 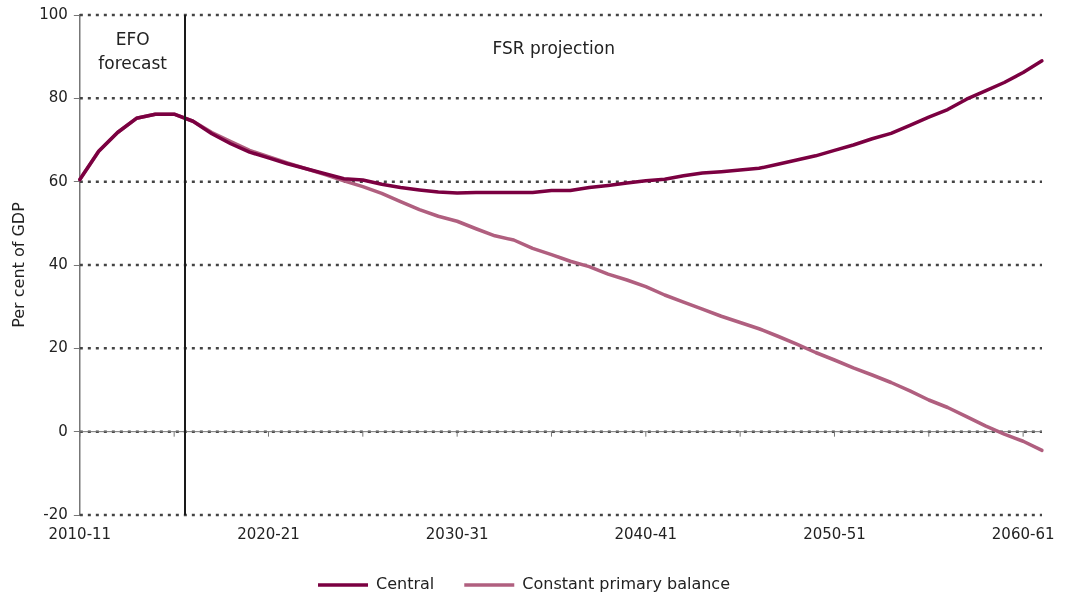 I want to click on x-tick-label: 2030-31, so click(x=457, y=533).